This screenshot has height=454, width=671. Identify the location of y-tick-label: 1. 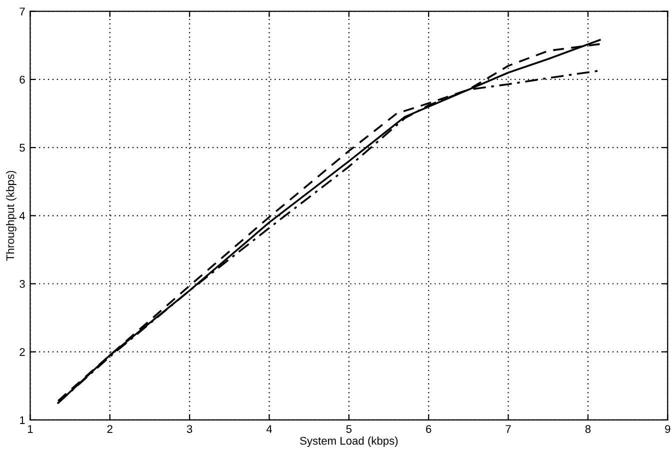
(22, 420).